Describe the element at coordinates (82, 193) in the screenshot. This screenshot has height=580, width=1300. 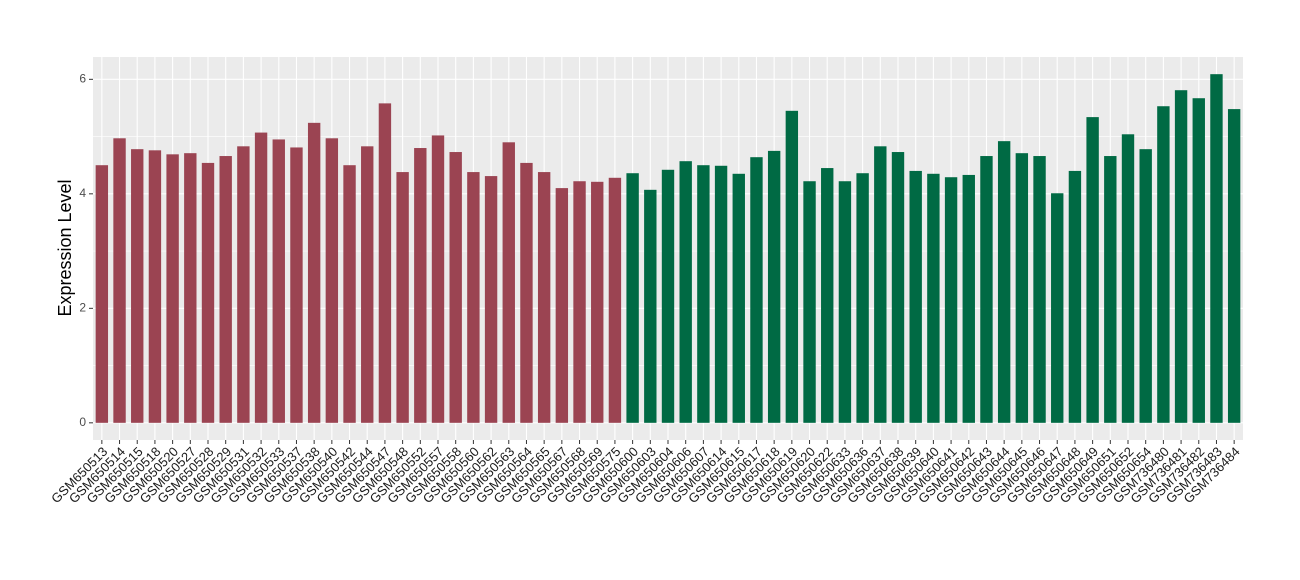
I see `y-tick-label: 4` at that location.